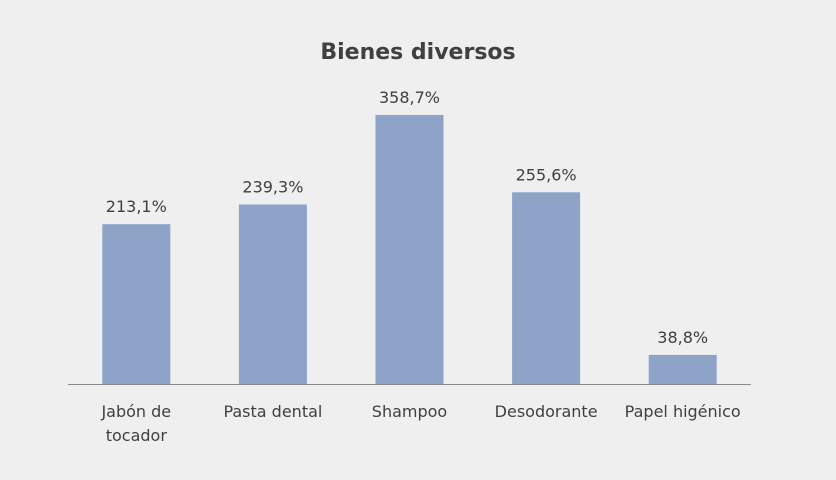 Image resolution: width=836 pixels, height=480 pixels. I want to click on data-label-3: 255,6%, so click(546, 174).